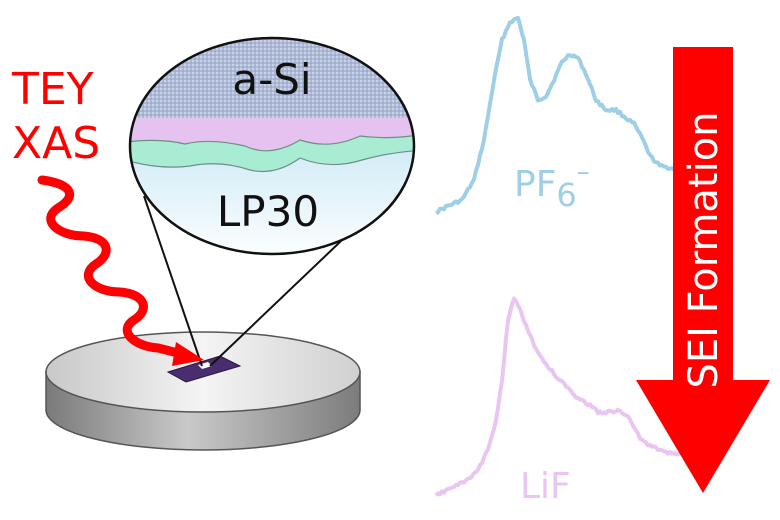 This screenshot has width=780, height=520. What do you see at coordinates (557, 115) in the screenshot?
I see `pf6-spectrum: PF6–` at bounding box center [557, 115].